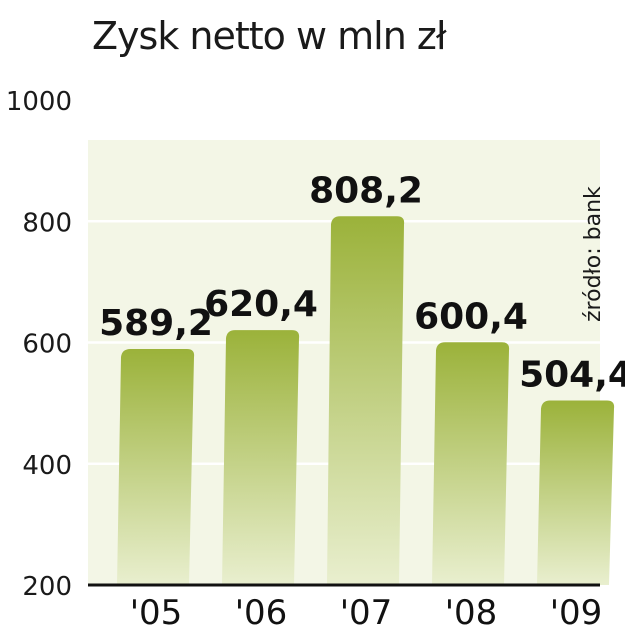 The height and width of the screenshot is (640, 625). I want to click on x-tick-label: '09, so click(576, 613).